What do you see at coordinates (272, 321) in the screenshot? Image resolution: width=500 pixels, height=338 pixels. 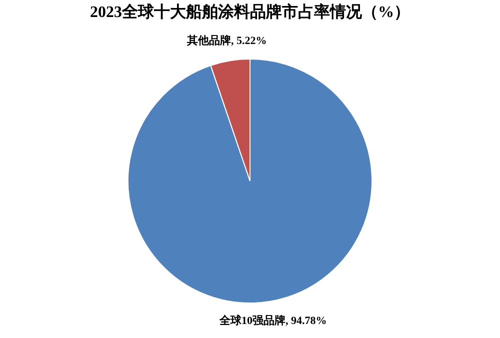 I see `slice-label: 全球10强品牌, 94.78%` at bounding box center [272, 321].